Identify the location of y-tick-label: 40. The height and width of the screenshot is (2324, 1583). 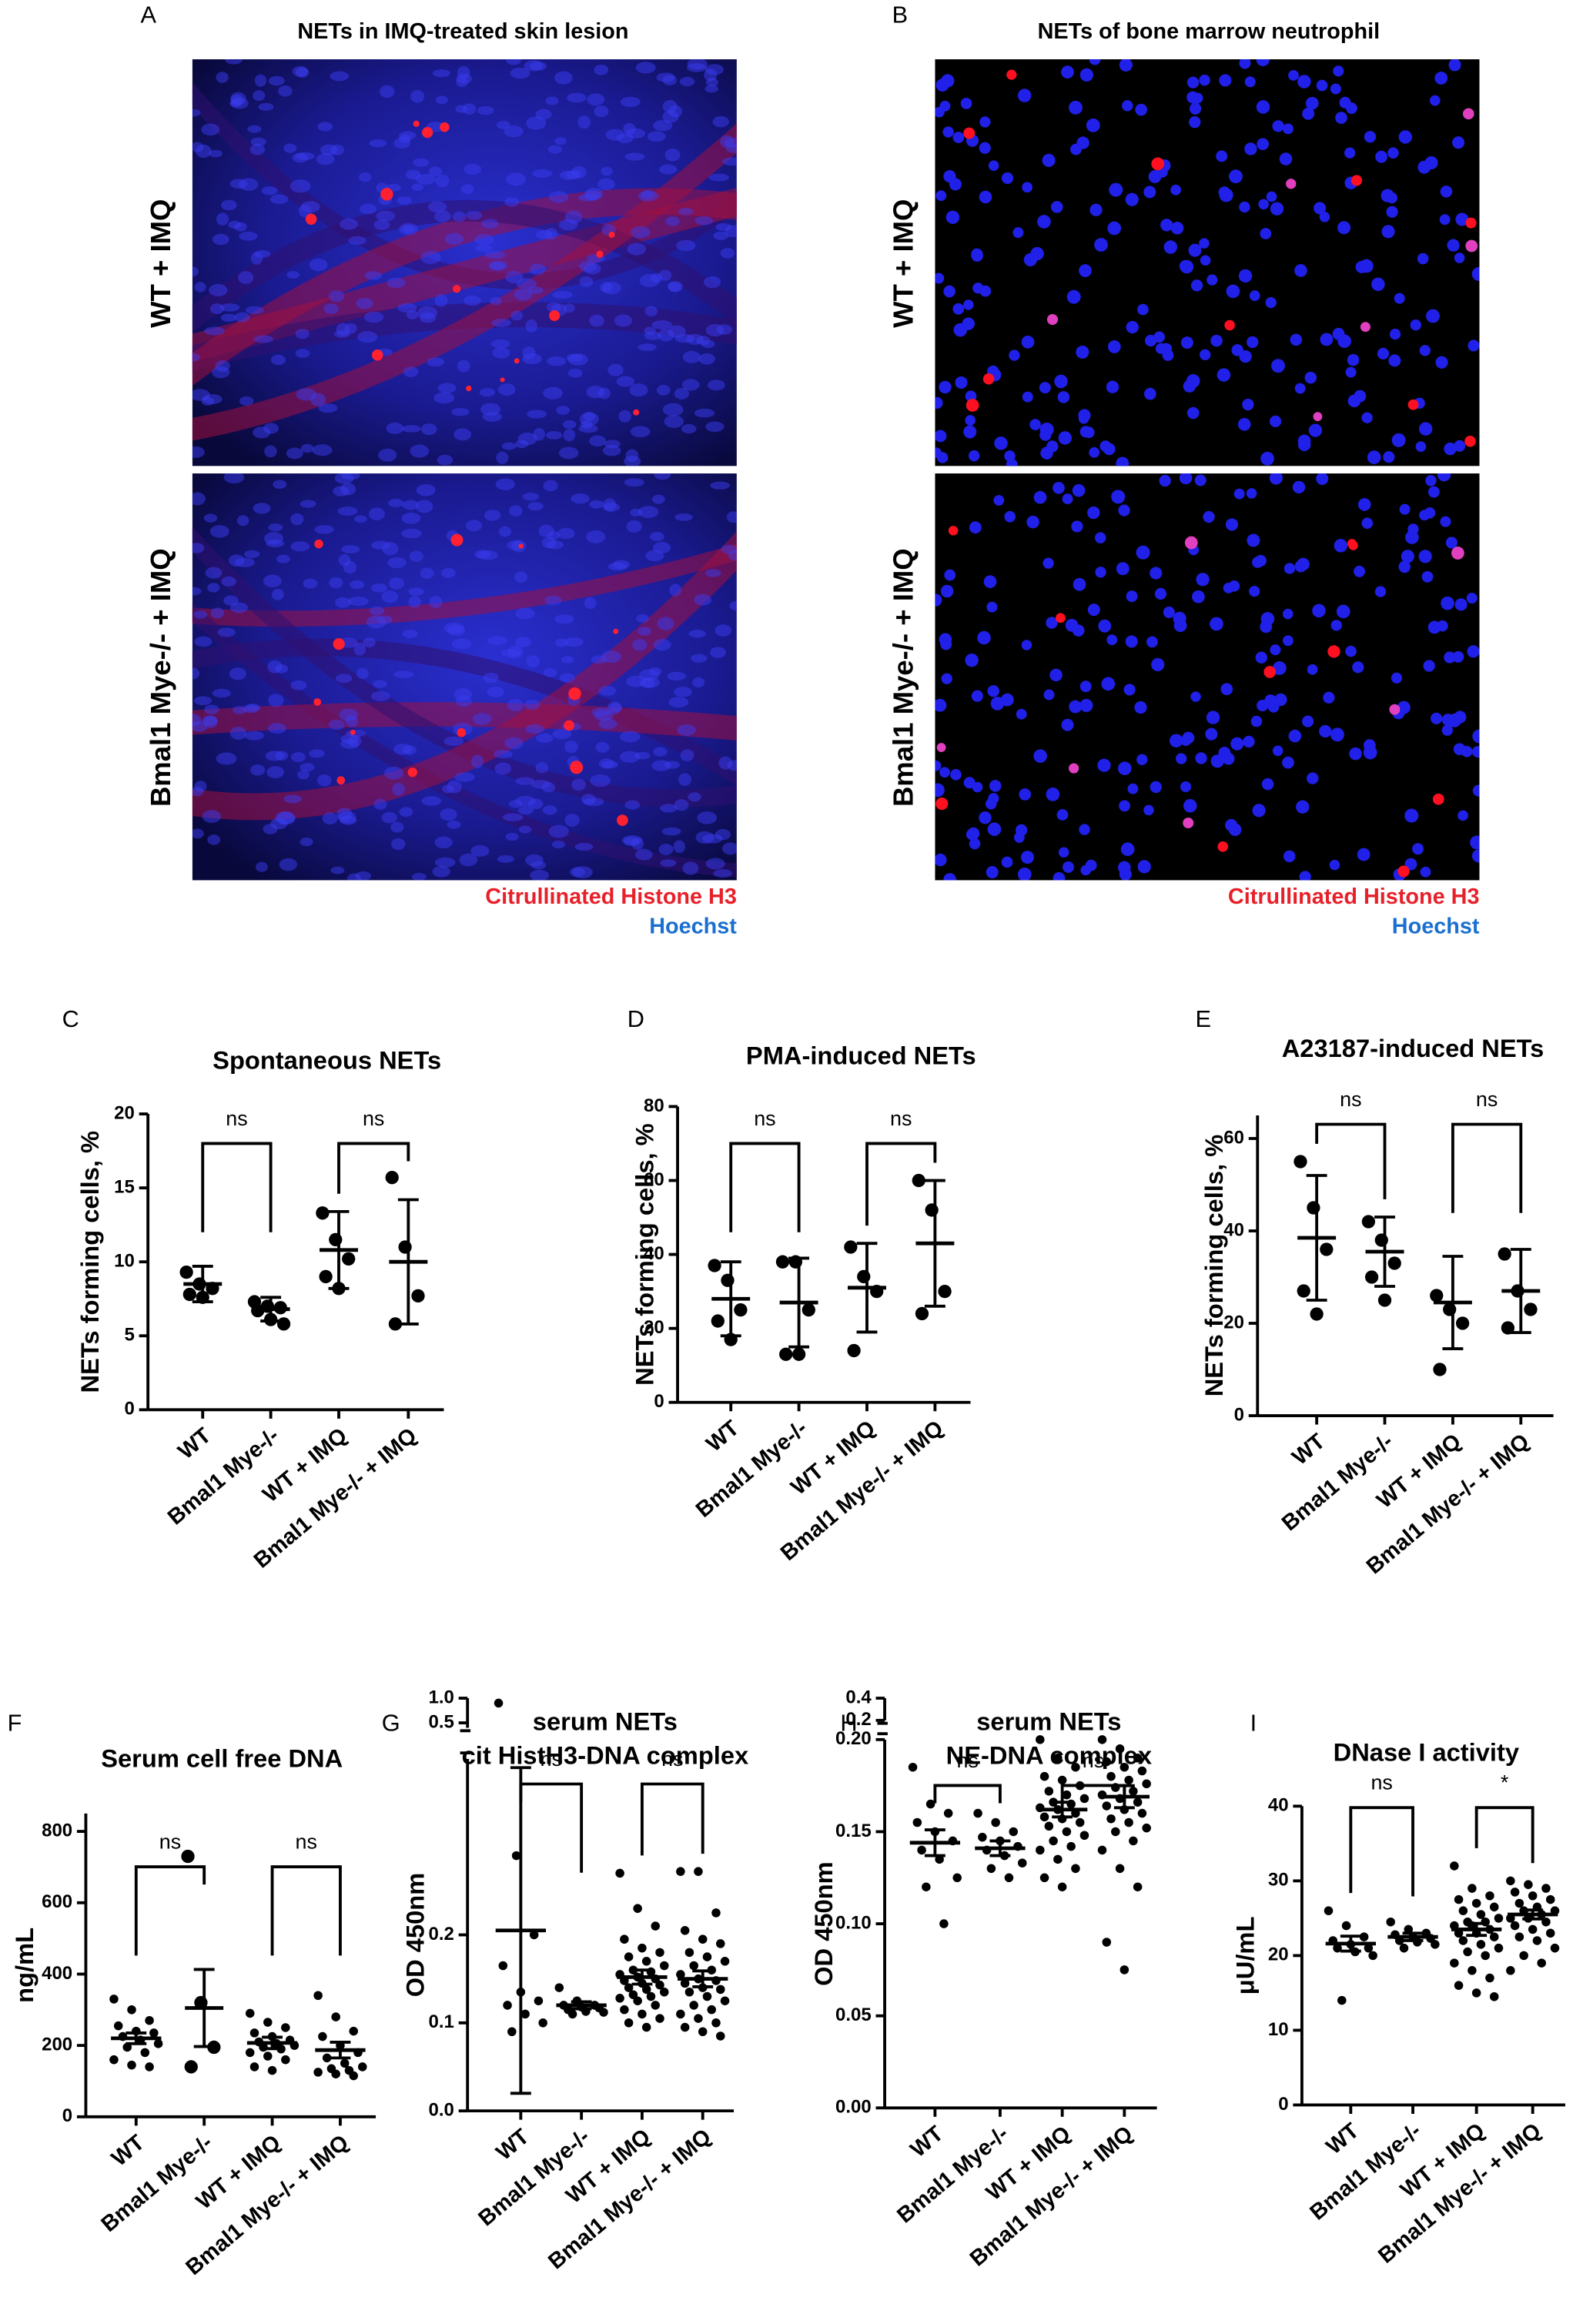
(654, 1253).